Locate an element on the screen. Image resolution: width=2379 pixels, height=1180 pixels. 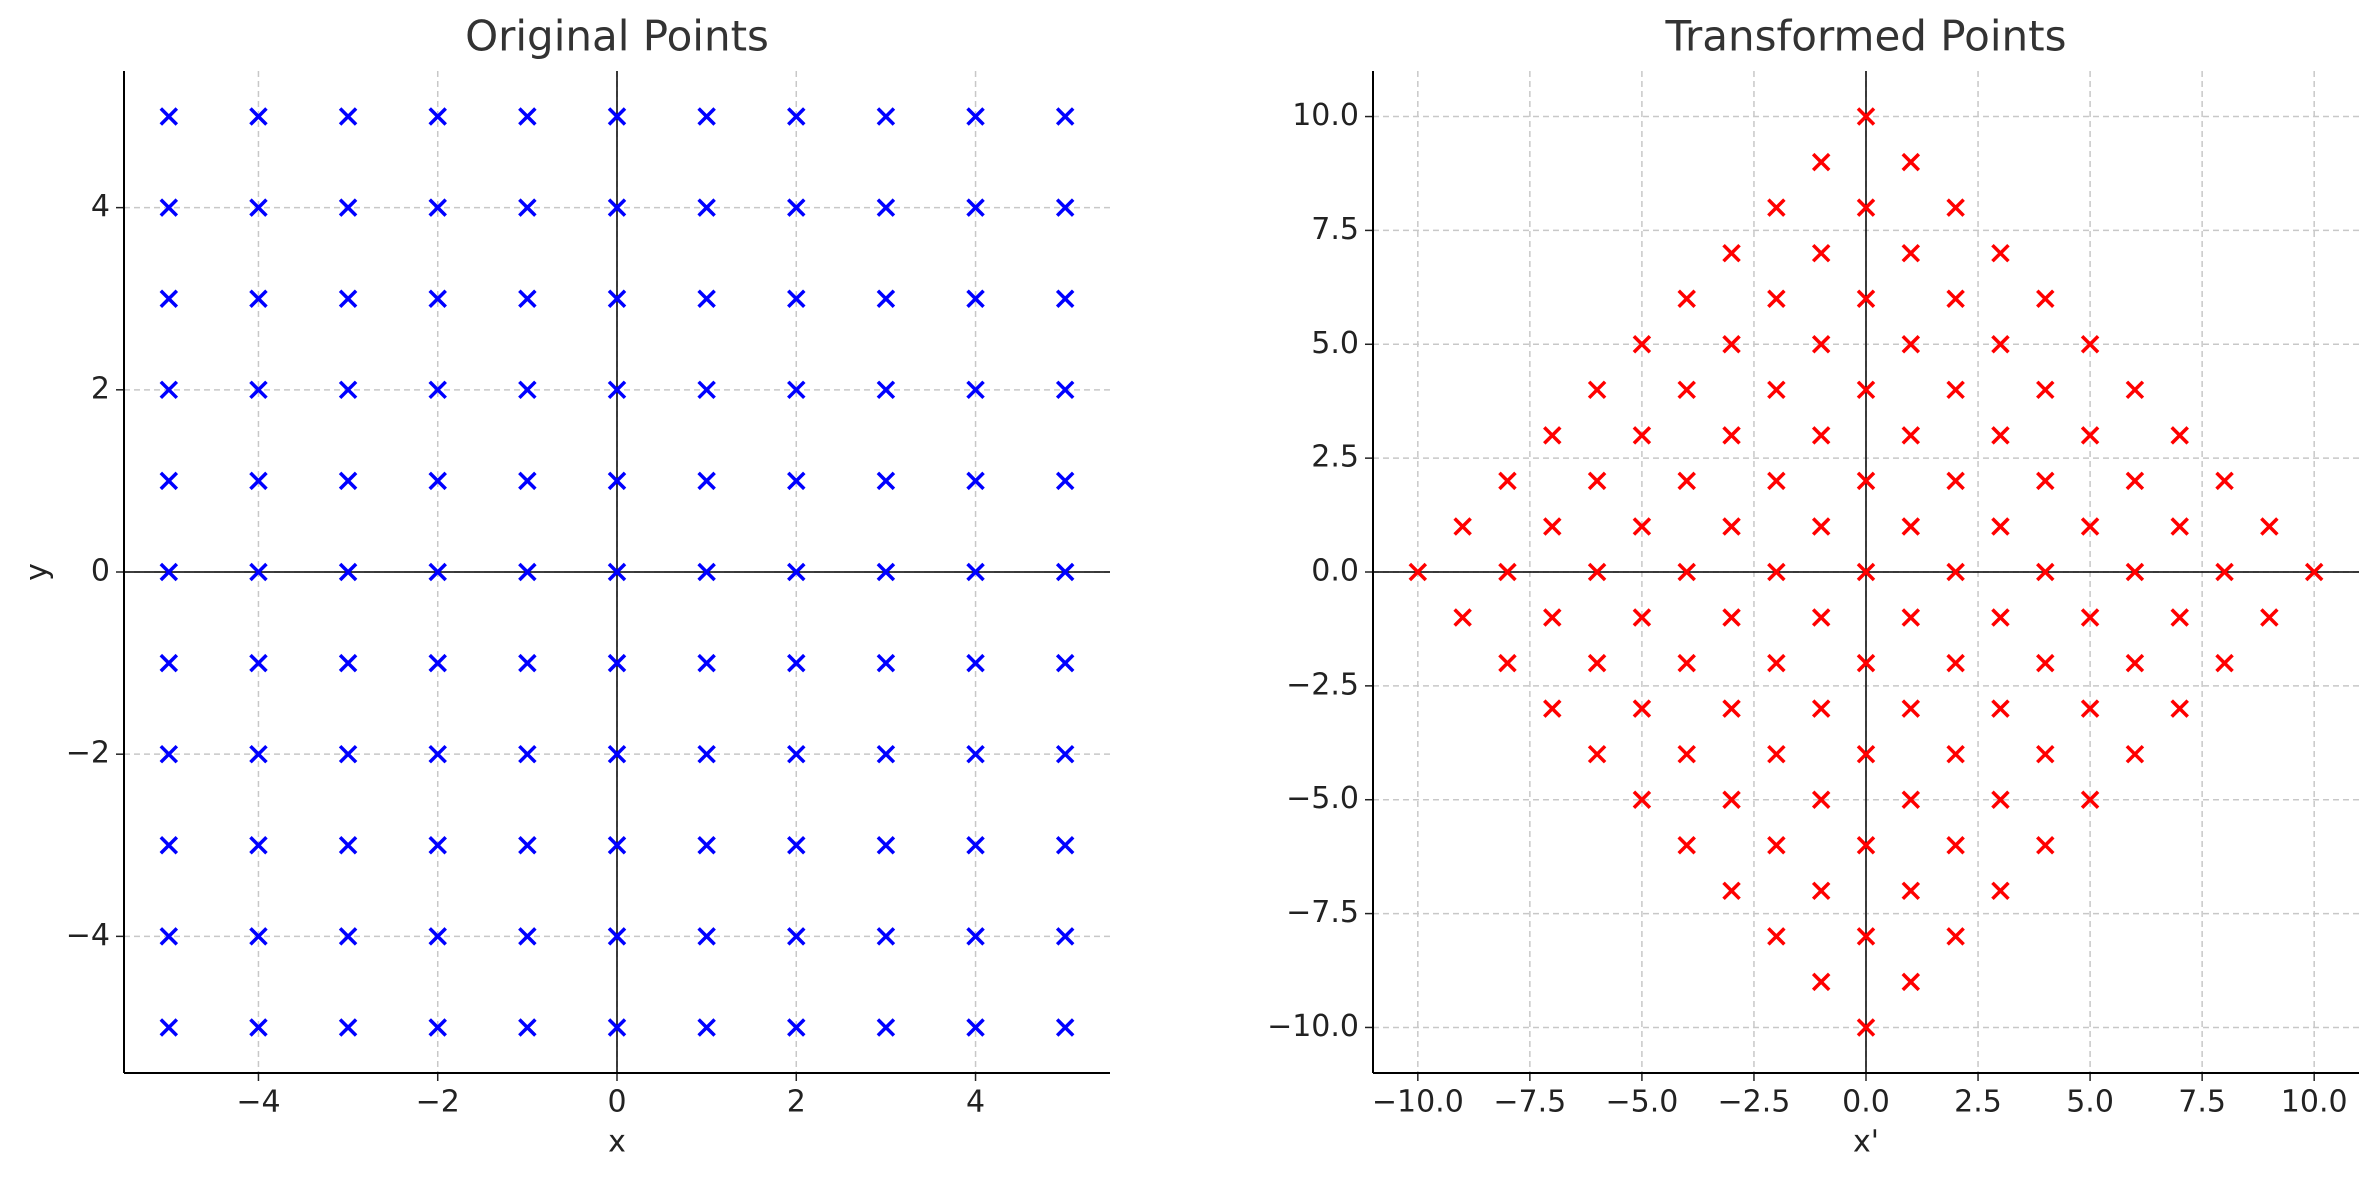
y-tick-label: −7.5 is located at coordinates (1322, 912).